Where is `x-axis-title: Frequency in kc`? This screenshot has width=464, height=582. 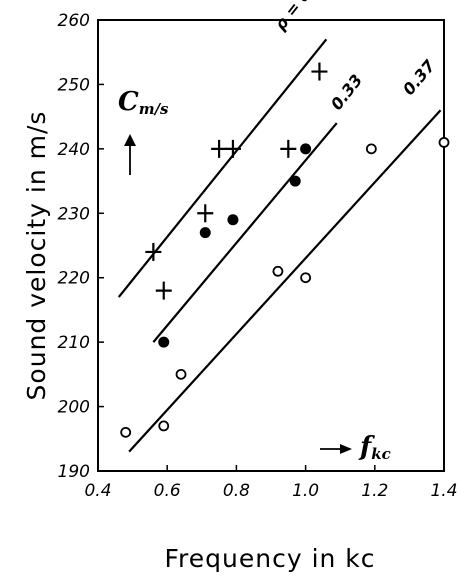
x-axis-title: Frequency in kc is located at coordinates (269, 558).